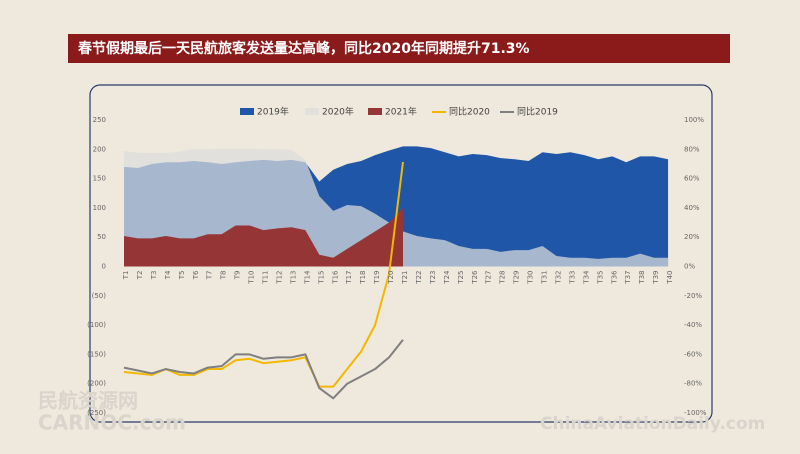  What do you see at coordinates (273, 112) in the screenshot?
I see `legend-label: 2019年` at bounding box center [273, 112].